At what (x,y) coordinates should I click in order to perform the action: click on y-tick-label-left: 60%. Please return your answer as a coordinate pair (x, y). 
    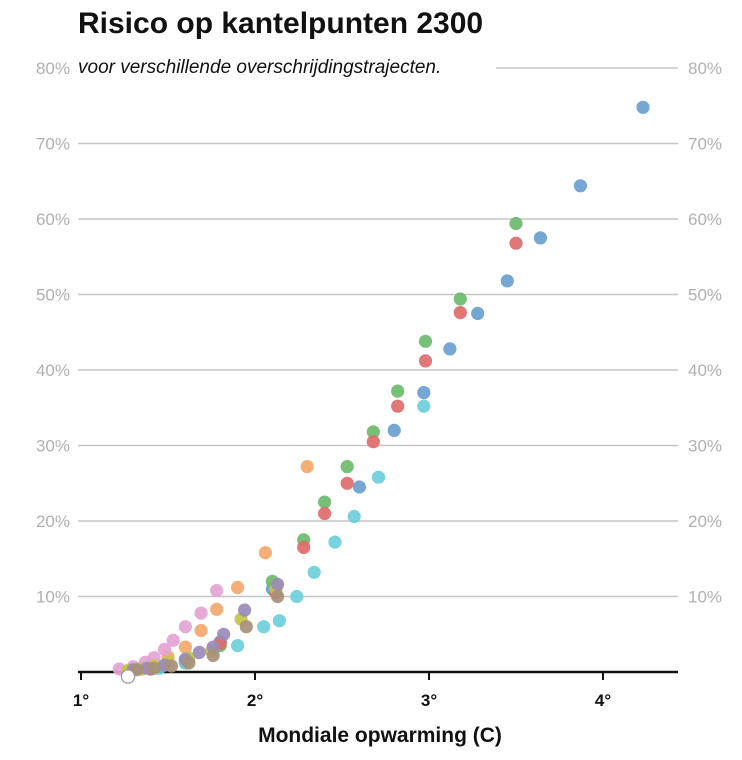
    Looking at the image, I should click on (53, 219).